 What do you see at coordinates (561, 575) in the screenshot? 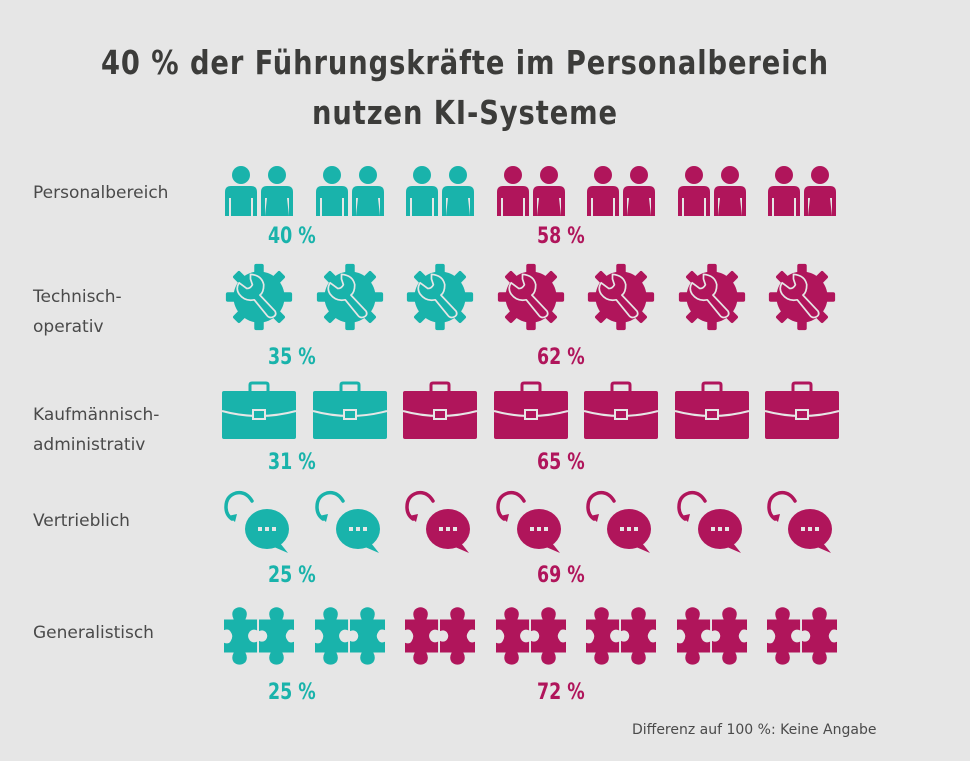
I see `no-percent-label: 69 %` at bounding box center [561, 575].